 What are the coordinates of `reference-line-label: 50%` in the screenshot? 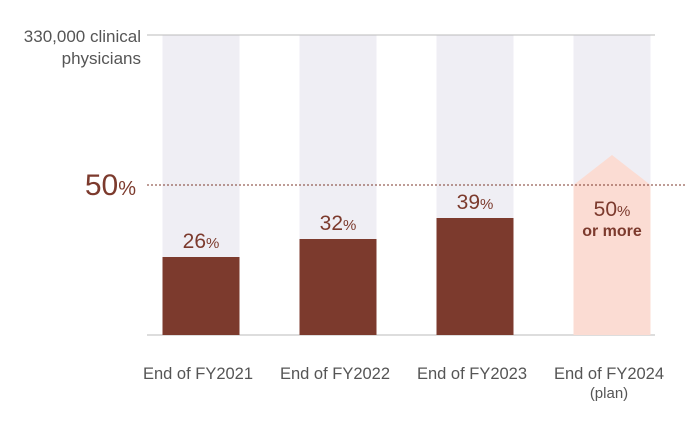 It's located at (110, 185).